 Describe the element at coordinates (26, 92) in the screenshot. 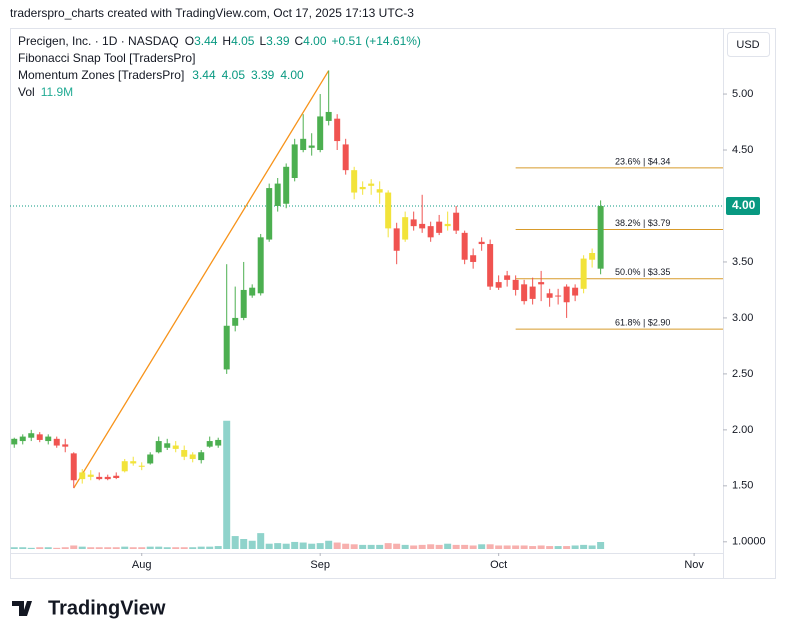

I see `legend-text: Vol` at that location.